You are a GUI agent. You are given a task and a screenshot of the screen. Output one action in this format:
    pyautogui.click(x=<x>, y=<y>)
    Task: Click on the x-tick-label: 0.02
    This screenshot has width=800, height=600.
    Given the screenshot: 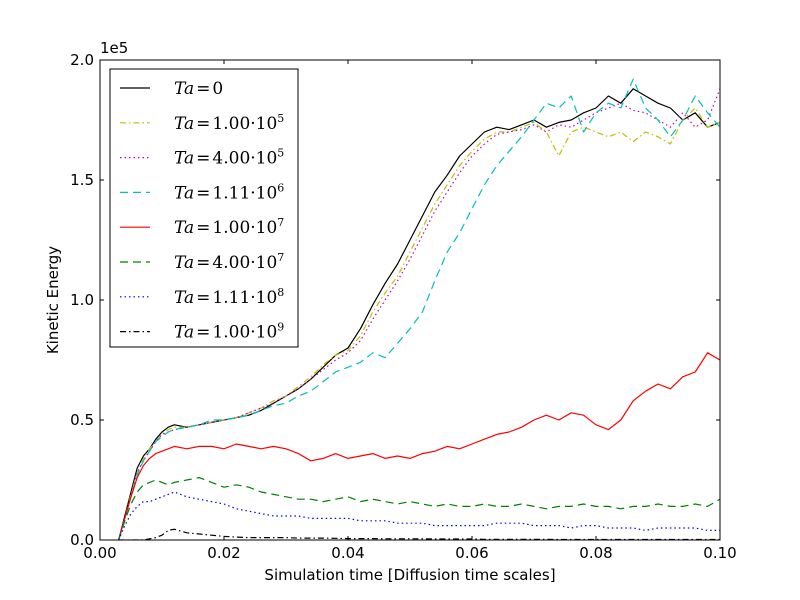 What is the action you would take?
    pyautogui.click(x=223, y=553)
    